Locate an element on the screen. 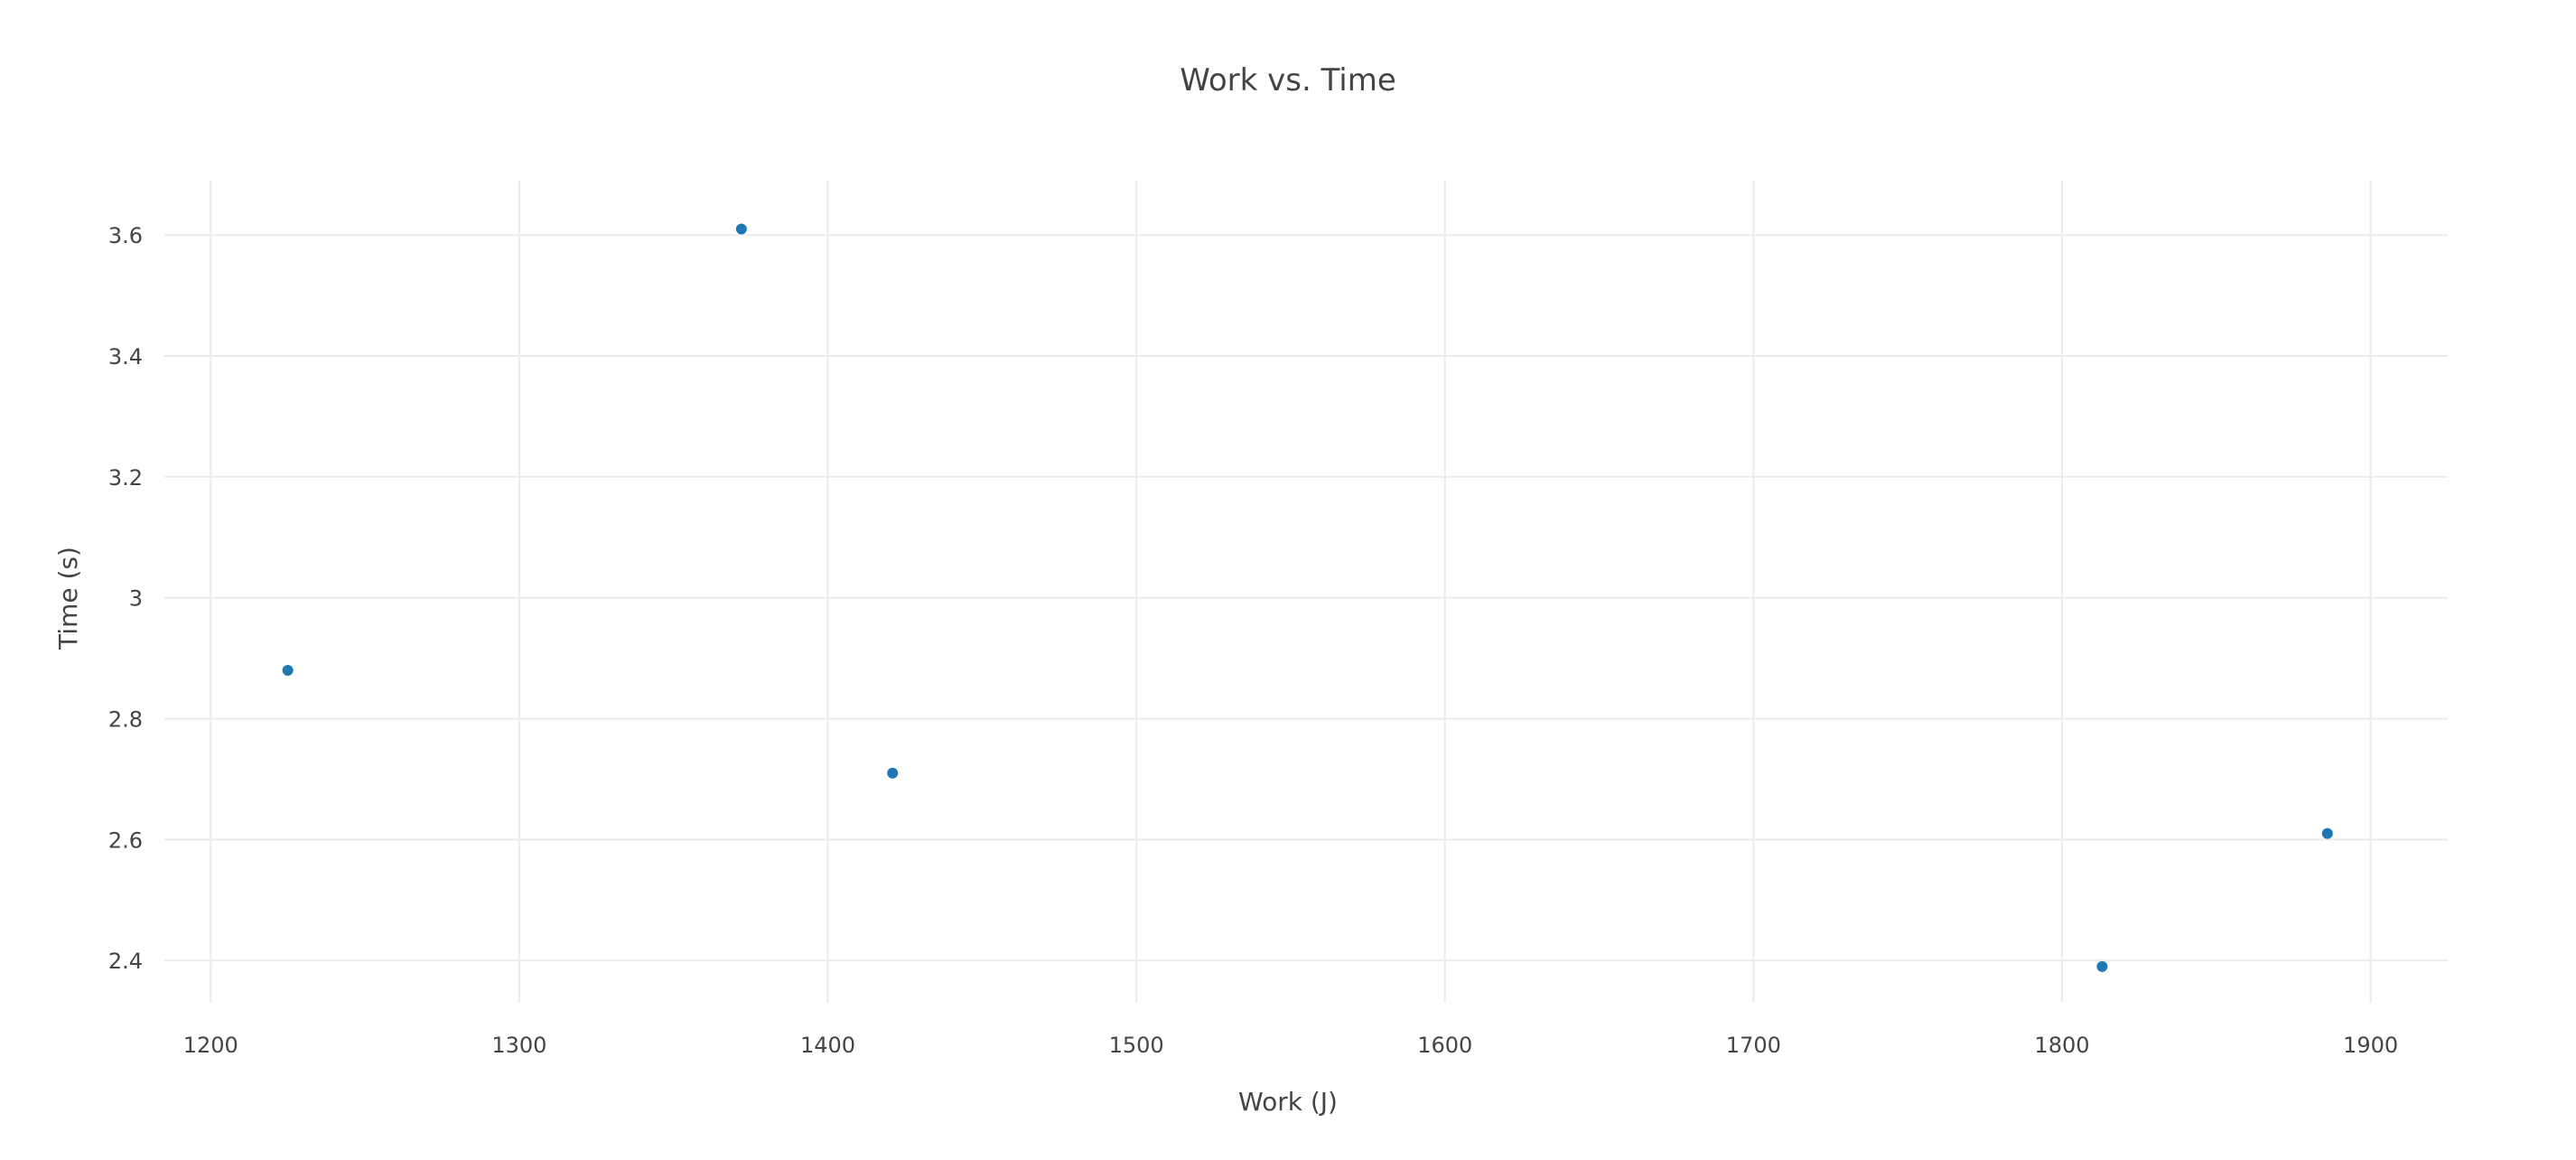 This screenshot has height=1160, width=2576. x-axis-ticks: 1200 1300 1400 1500 1600 1700 1800 1900 is located at coordinates (1291, 1045).